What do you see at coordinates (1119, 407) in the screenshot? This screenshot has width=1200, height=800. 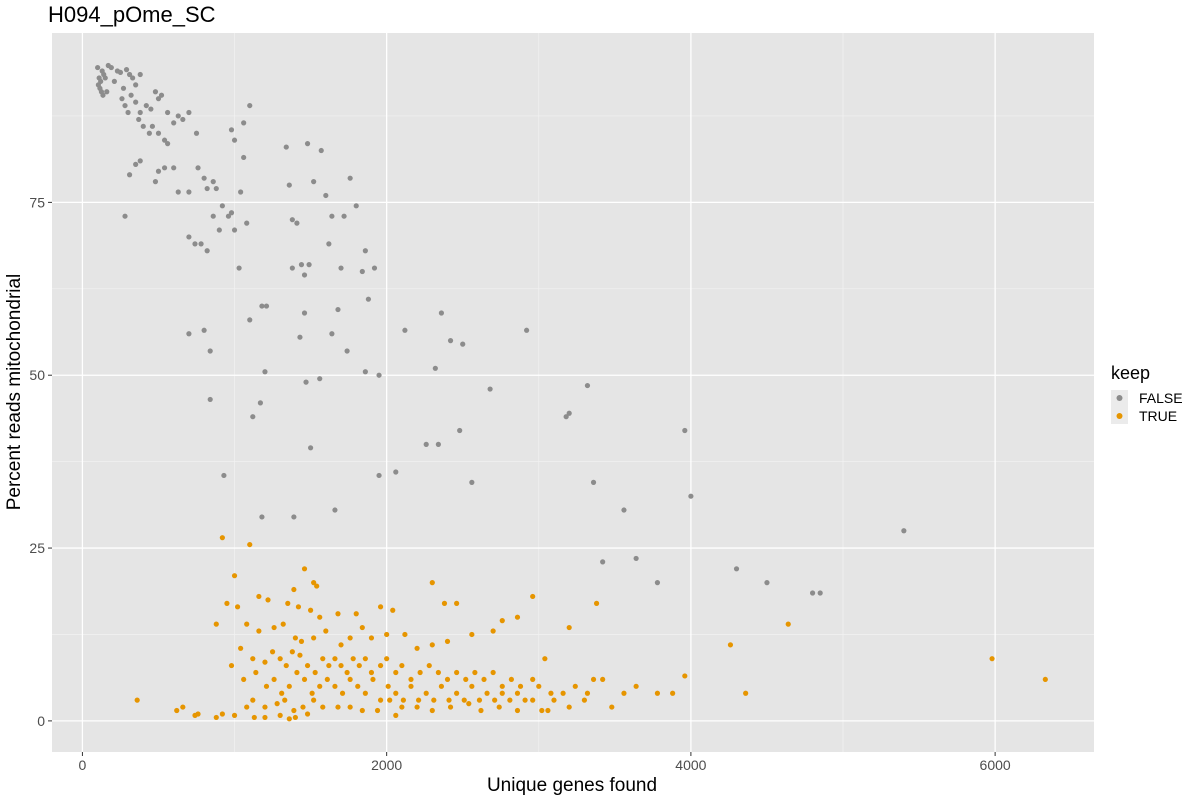 I see `legend-key-background` at bounding box center [1119, 407].